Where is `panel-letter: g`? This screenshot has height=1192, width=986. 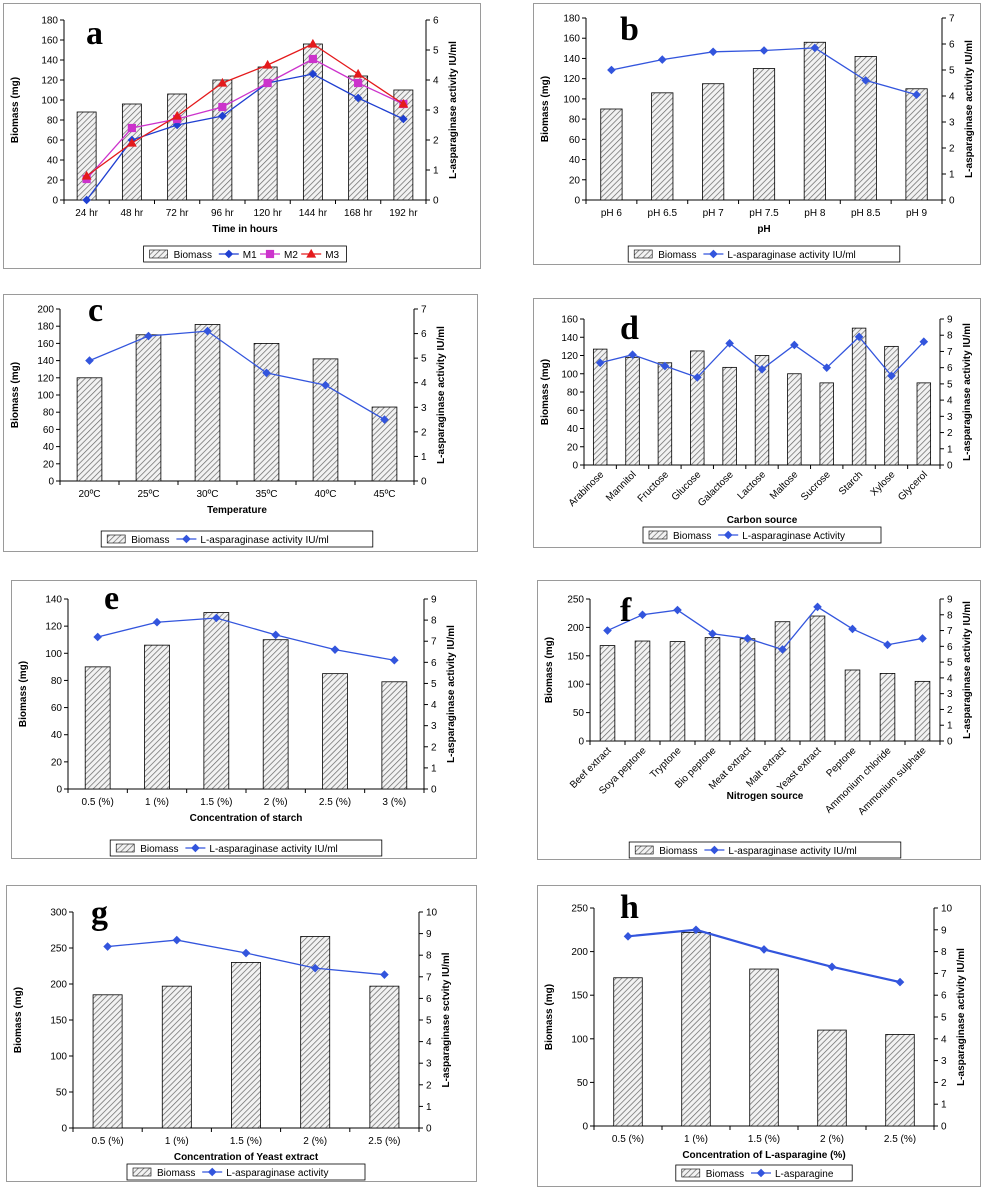 panel-letter: g is located at coordinates (99, 913).